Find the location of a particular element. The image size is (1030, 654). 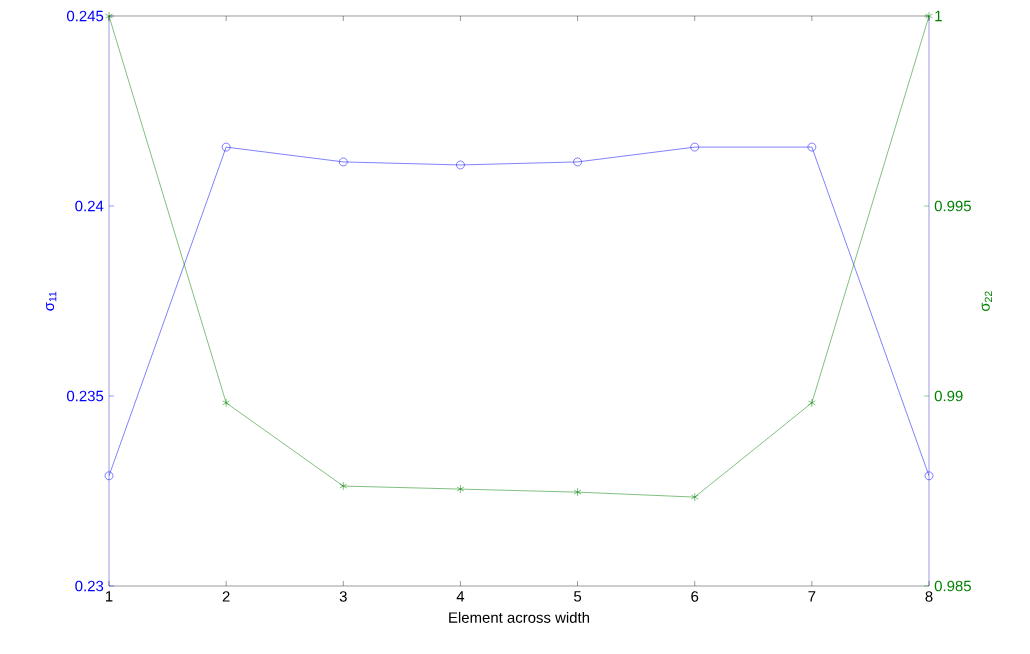

y2-tick-label: 0.985 is located at coordinates (952, 586).